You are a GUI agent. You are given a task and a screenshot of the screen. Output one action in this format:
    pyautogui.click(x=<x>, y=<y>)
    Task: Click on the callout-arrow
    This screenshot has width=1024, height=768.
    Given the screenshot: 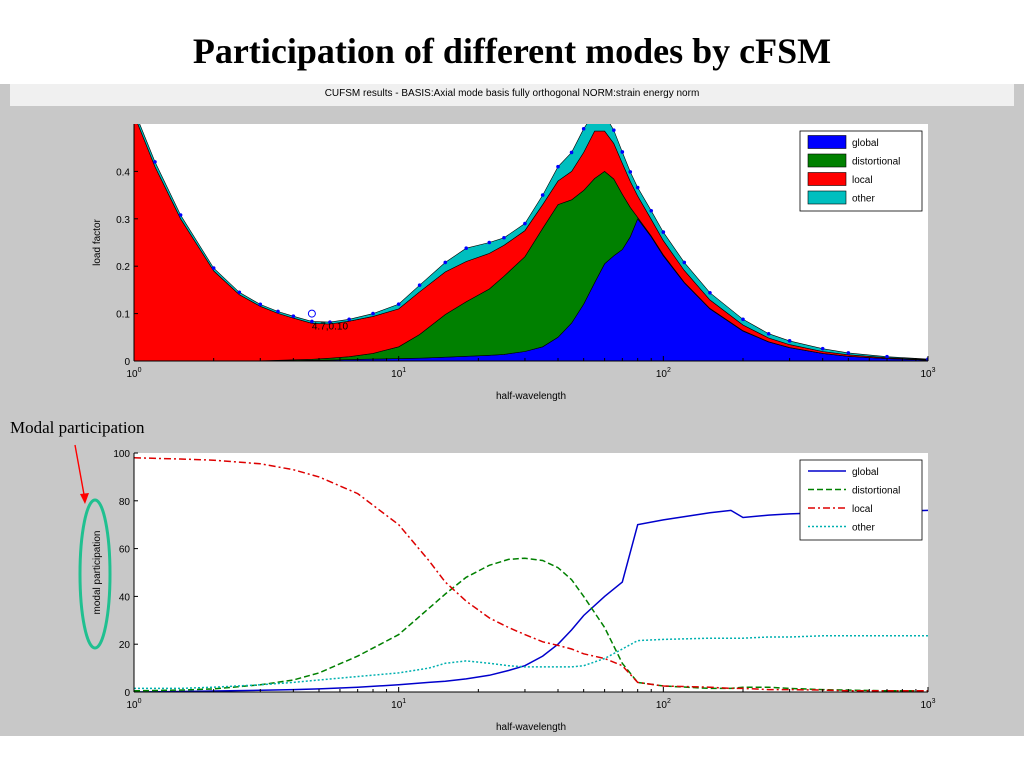 What is the action you would take?
    pyautogui.click(x=80, y=472)
    